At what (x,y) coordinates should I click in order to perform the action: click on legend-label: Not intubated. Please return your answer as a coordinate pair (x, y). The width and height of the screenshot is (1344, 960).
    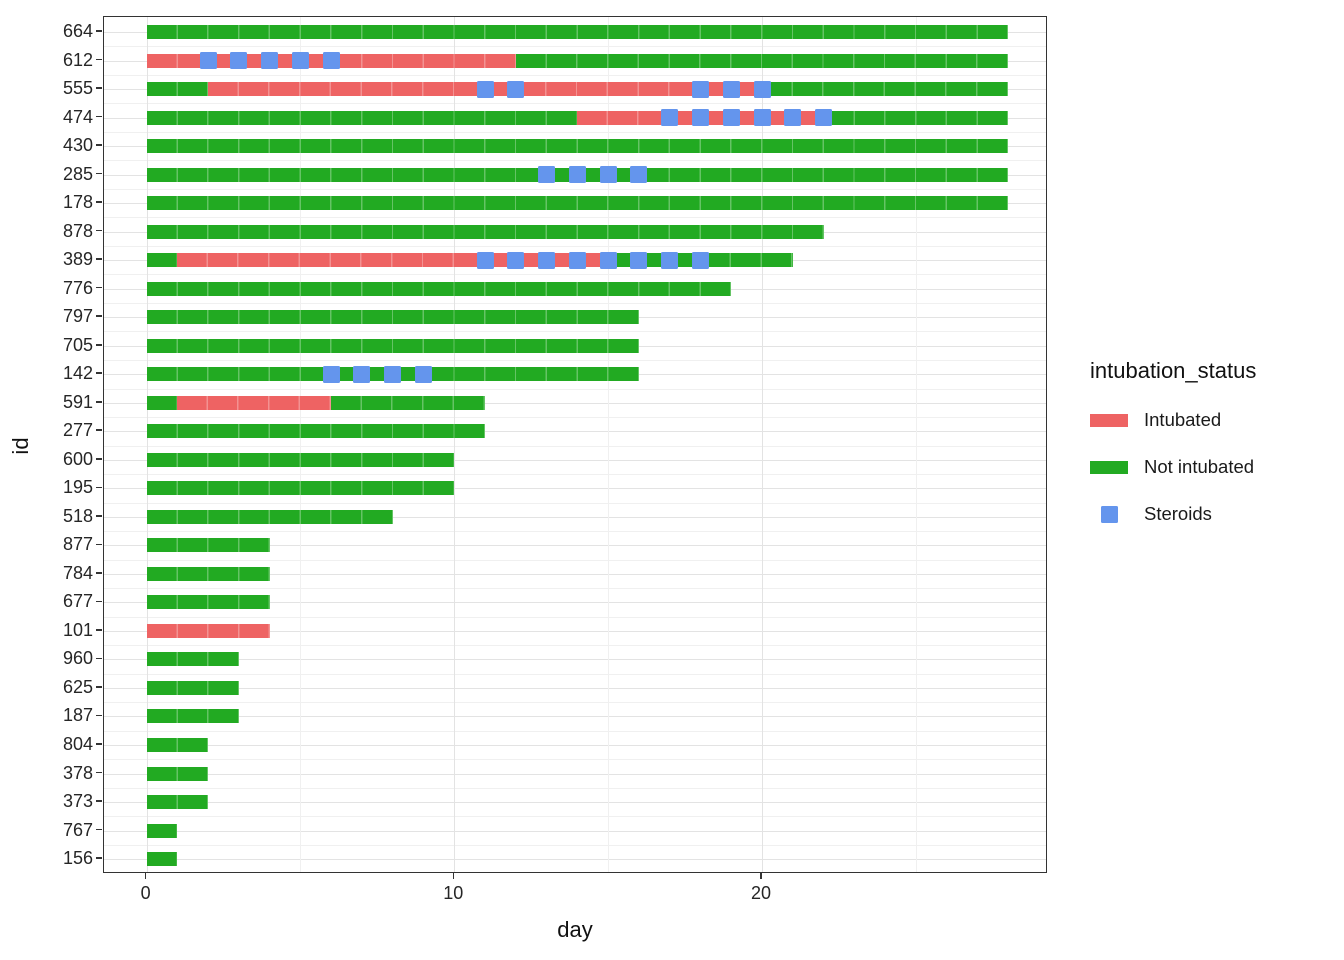
    Looking at the image, I should click on (1199, 466).